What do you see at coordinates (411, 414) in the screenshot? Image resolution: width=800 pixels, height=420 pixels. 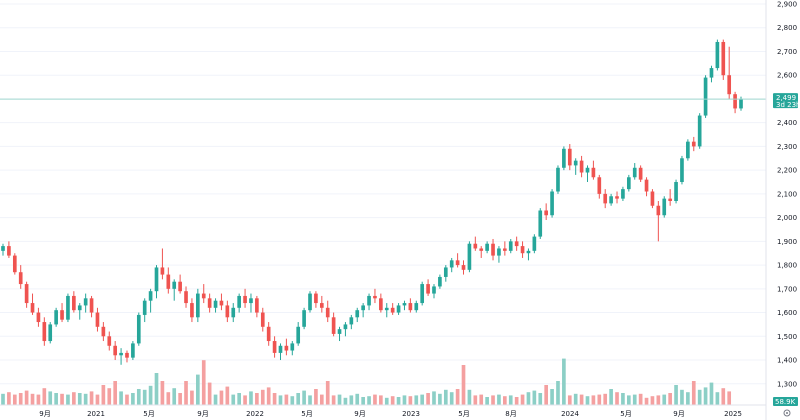 I see `x-tick-label: 2023` at bounding box center [411, 414].